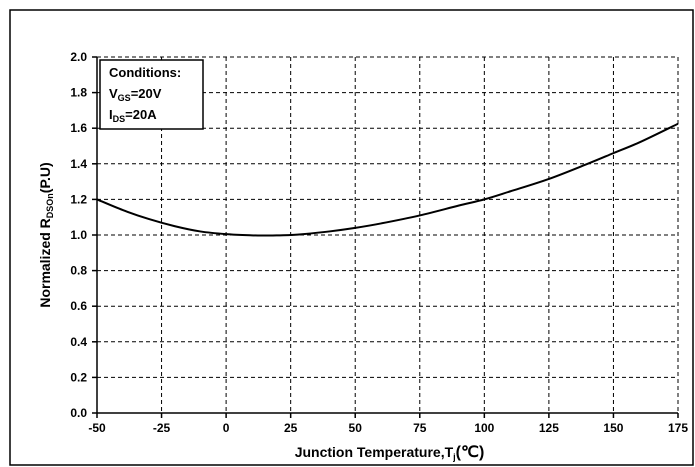  I want to click on x-tick-label: -50, so click(97, 428).